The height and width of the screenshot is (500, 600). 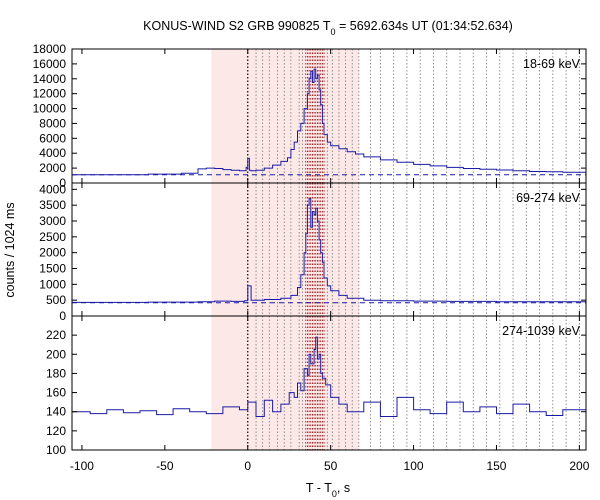 What do you see at coordinates (414, 466) in the screenshot?
I see `x-tick-label: 100` at bounding box center [414, 466].